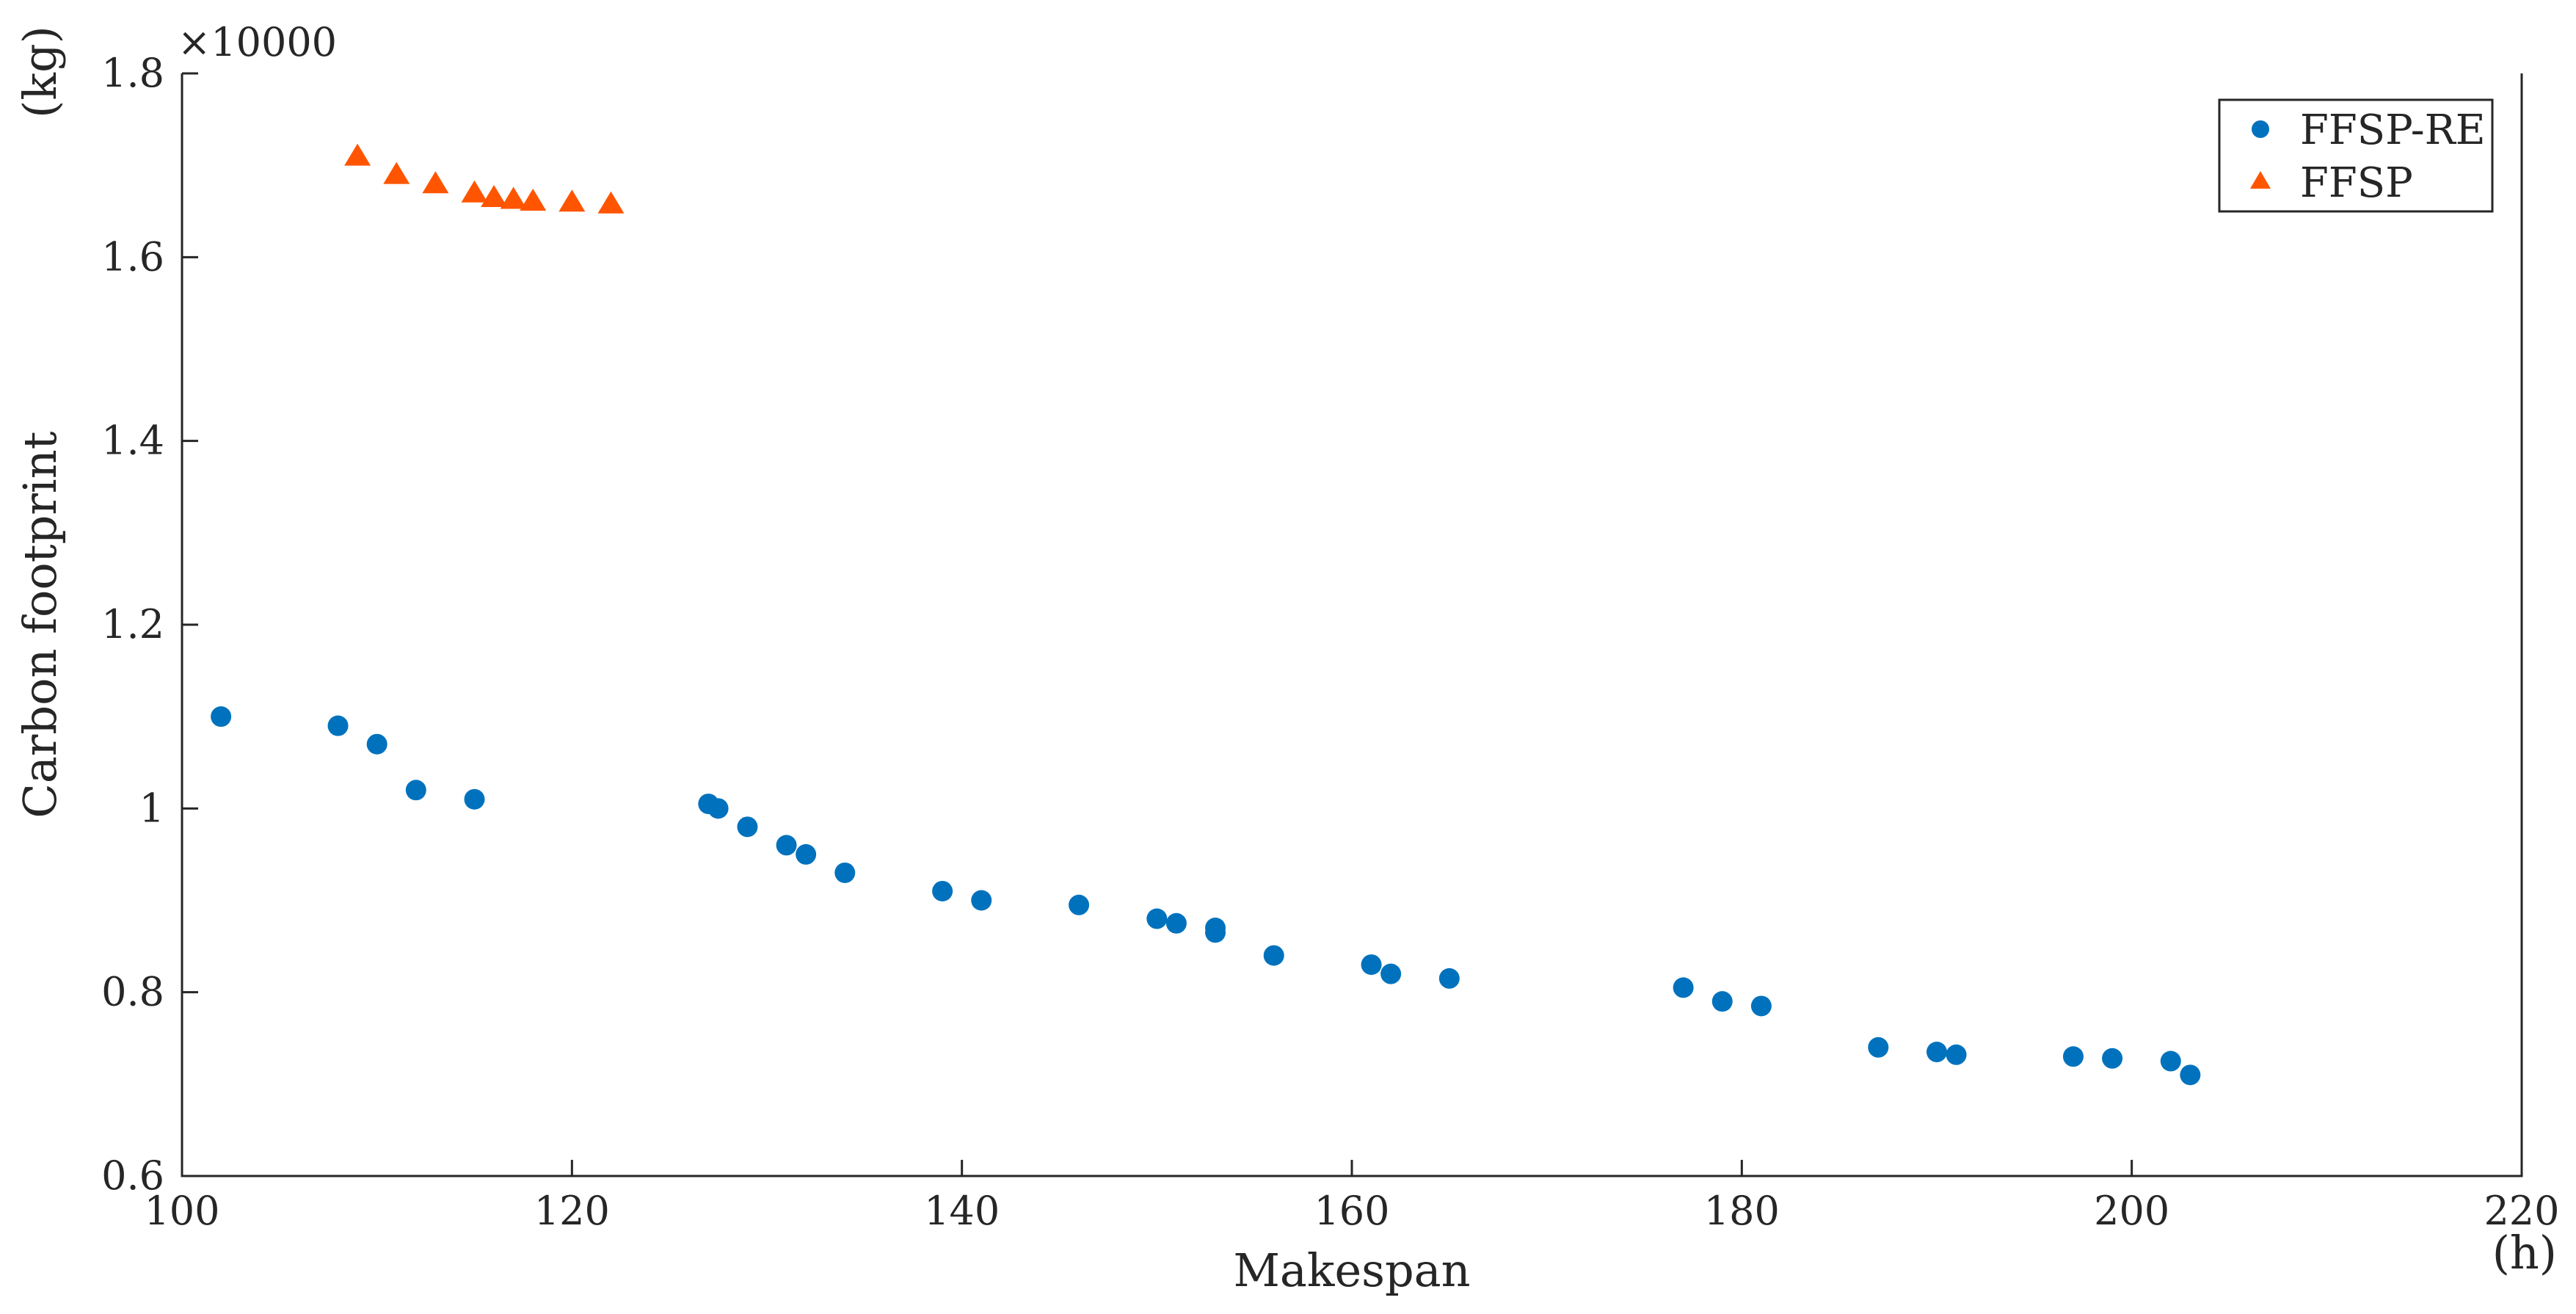 This screenshot has width=2576, height=1314. I want to click on y-tick-label: 0.6, so click(132, 1176).